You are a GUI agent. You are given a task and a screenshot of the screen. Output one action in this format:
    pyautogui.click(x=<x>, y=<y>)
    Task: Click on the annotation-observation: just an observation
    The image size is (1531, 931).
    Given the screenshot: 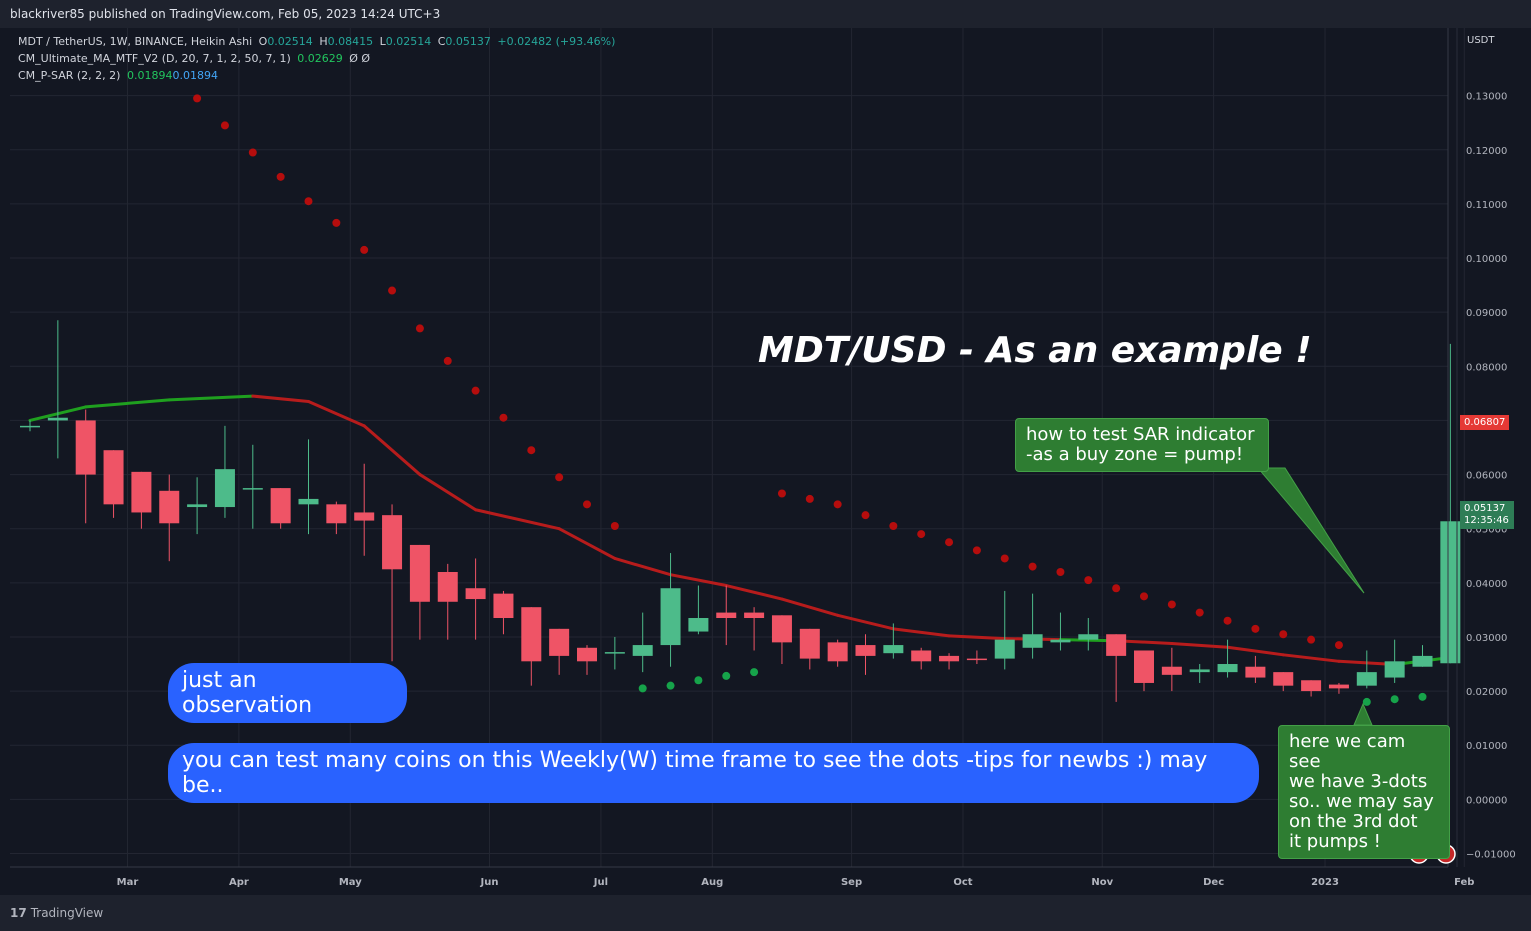 What is the action you would take?
    pyautogui.click(x=287, y=693)
    